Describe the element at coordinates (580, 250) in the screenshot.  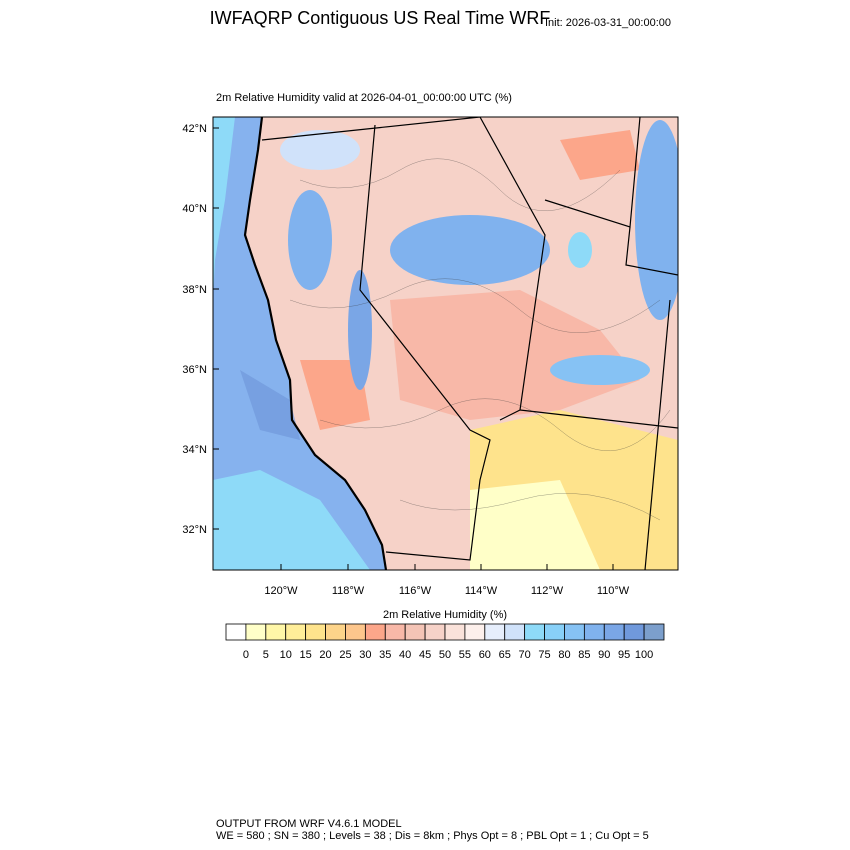
I see `lake` at that location.